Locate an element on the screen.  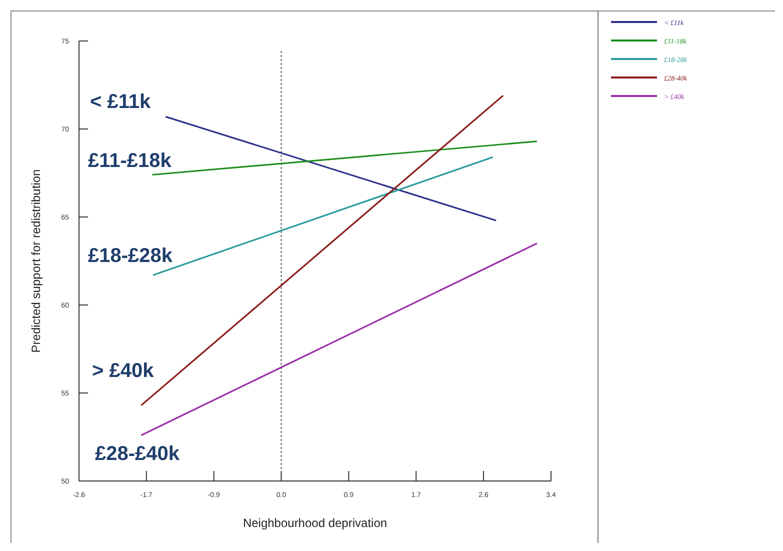
annotation: £18-£28k is located at coordinates (131, 256).